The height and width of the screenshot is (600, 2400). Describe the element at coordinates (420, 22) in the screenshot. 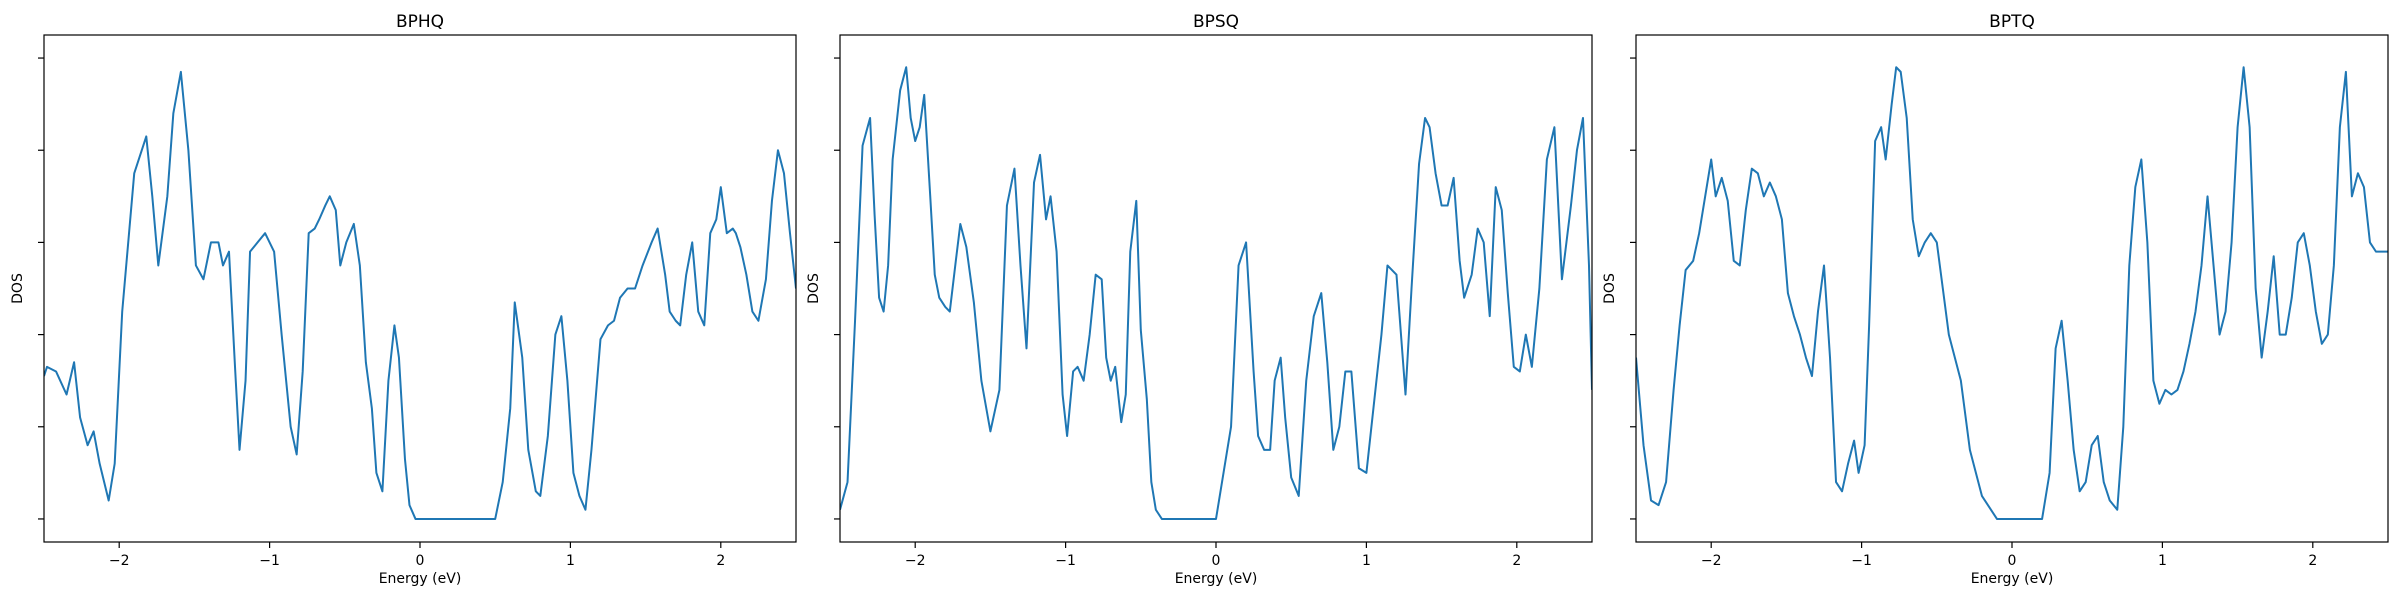

I see `chart-title: BPHQ` at that location.